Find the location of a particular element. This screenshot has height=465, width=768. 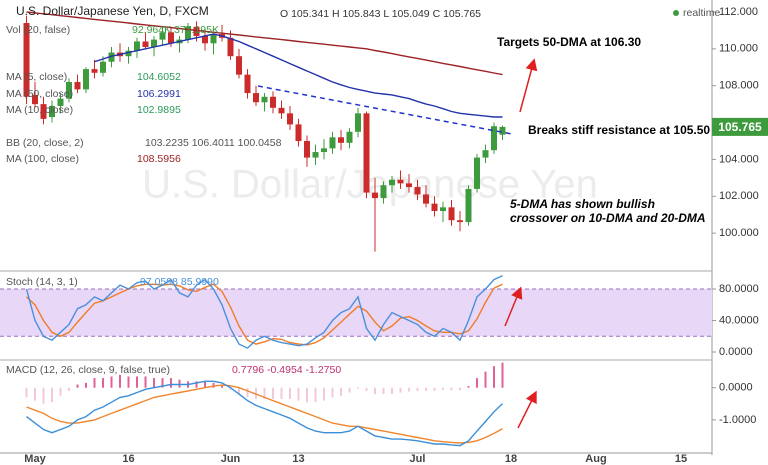

indicator-label: MA (50, close) is located at coordinates (39, 94).